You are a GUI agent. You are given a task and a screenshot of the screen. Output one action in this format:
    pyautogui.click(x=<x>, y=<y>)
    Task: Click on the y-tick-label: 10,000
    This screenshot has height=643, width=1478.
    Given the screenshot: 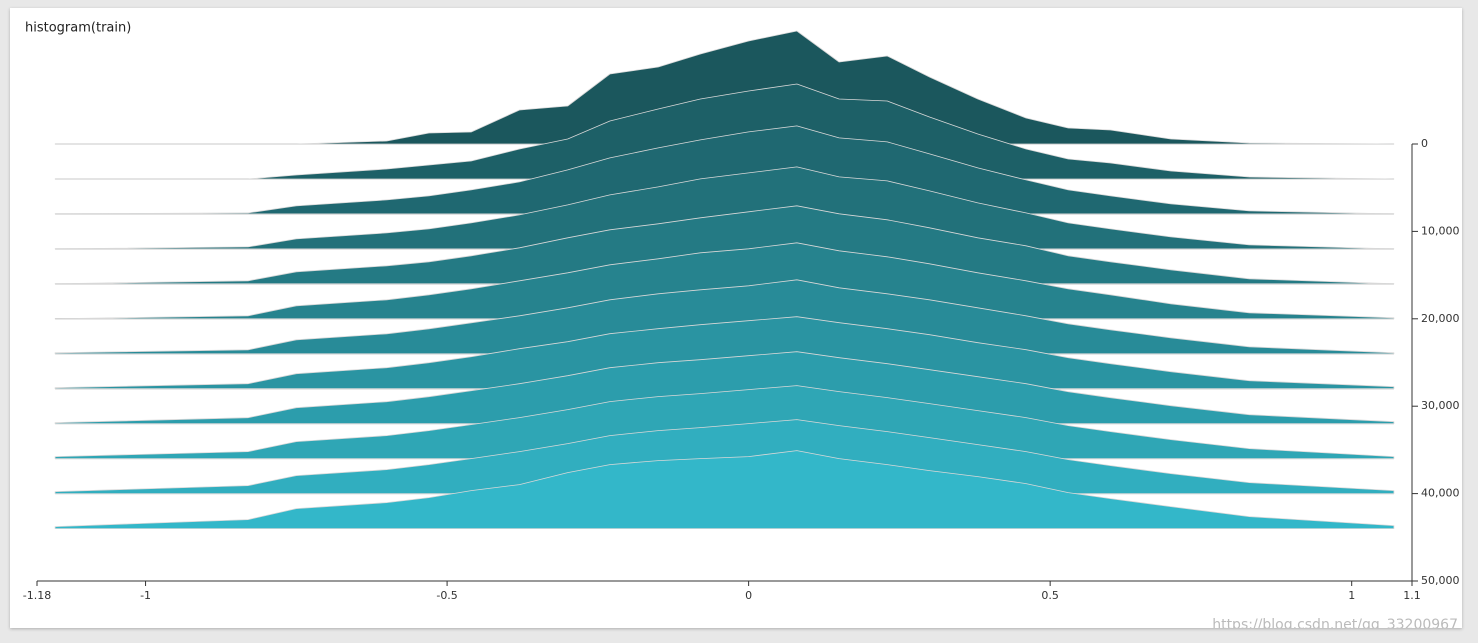 What is the action you would take?
    pyautogui.click(x=1440, y=230)
    